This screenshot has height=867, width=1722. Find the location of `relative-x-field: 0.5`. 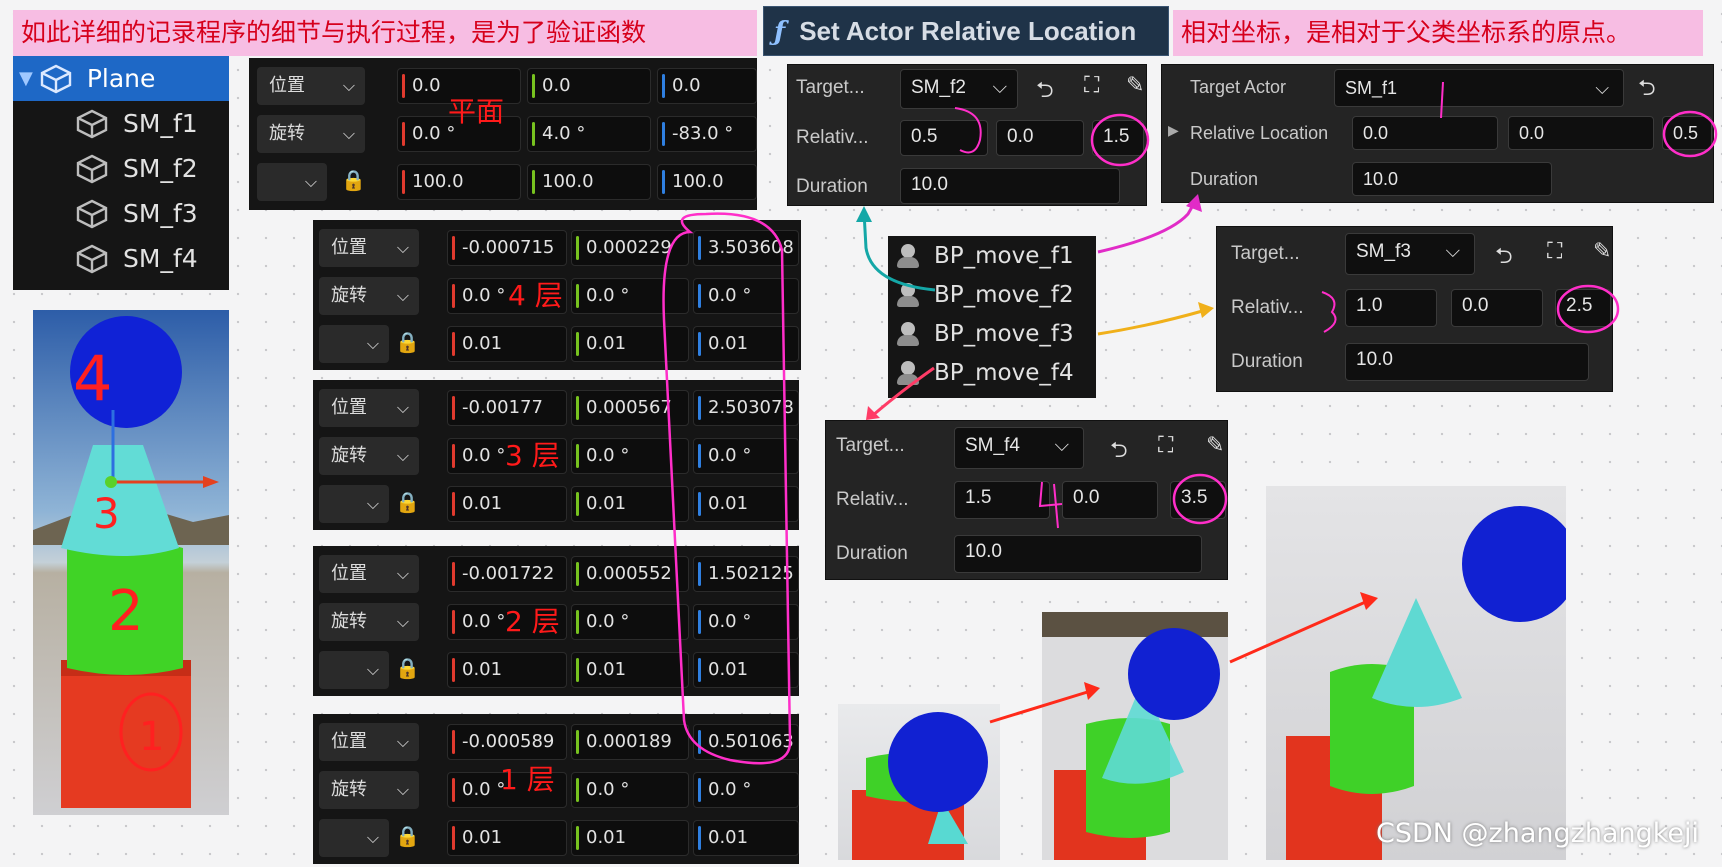

relative-x-field: 0.5 is located at coordinates (944, 138).